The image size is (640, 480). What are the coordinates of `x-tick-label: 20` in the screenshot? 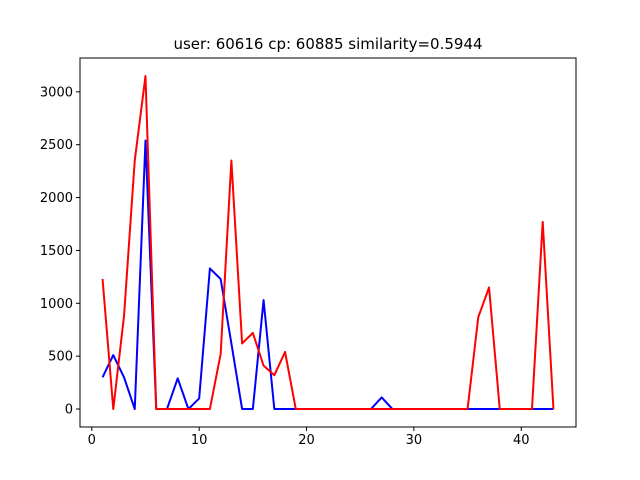 It's located at (306, 440).